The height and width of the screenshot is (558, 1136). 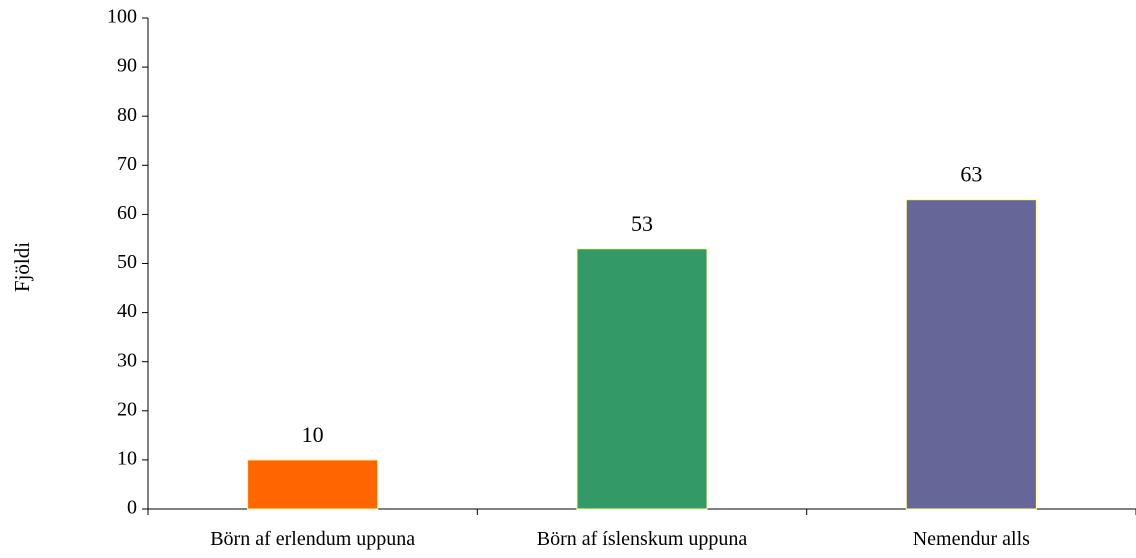 I want to click on y-tick-label: 70, so click(x=127, y=164).